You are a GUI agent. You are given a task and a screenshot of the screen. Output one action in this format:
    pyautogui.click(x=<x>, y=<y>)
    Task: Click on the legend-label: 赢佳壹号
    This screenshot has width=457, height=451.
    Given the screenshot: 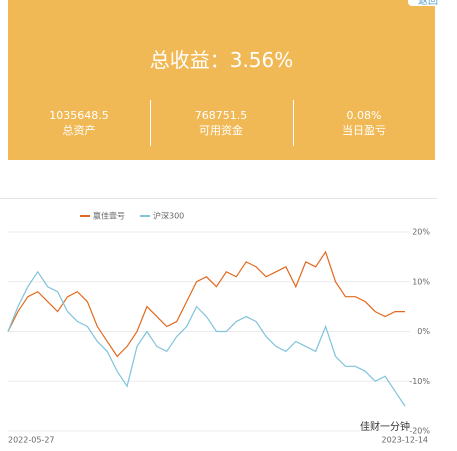 What is the action you would take?
    pyautogui.click(x=109, y=216)
    